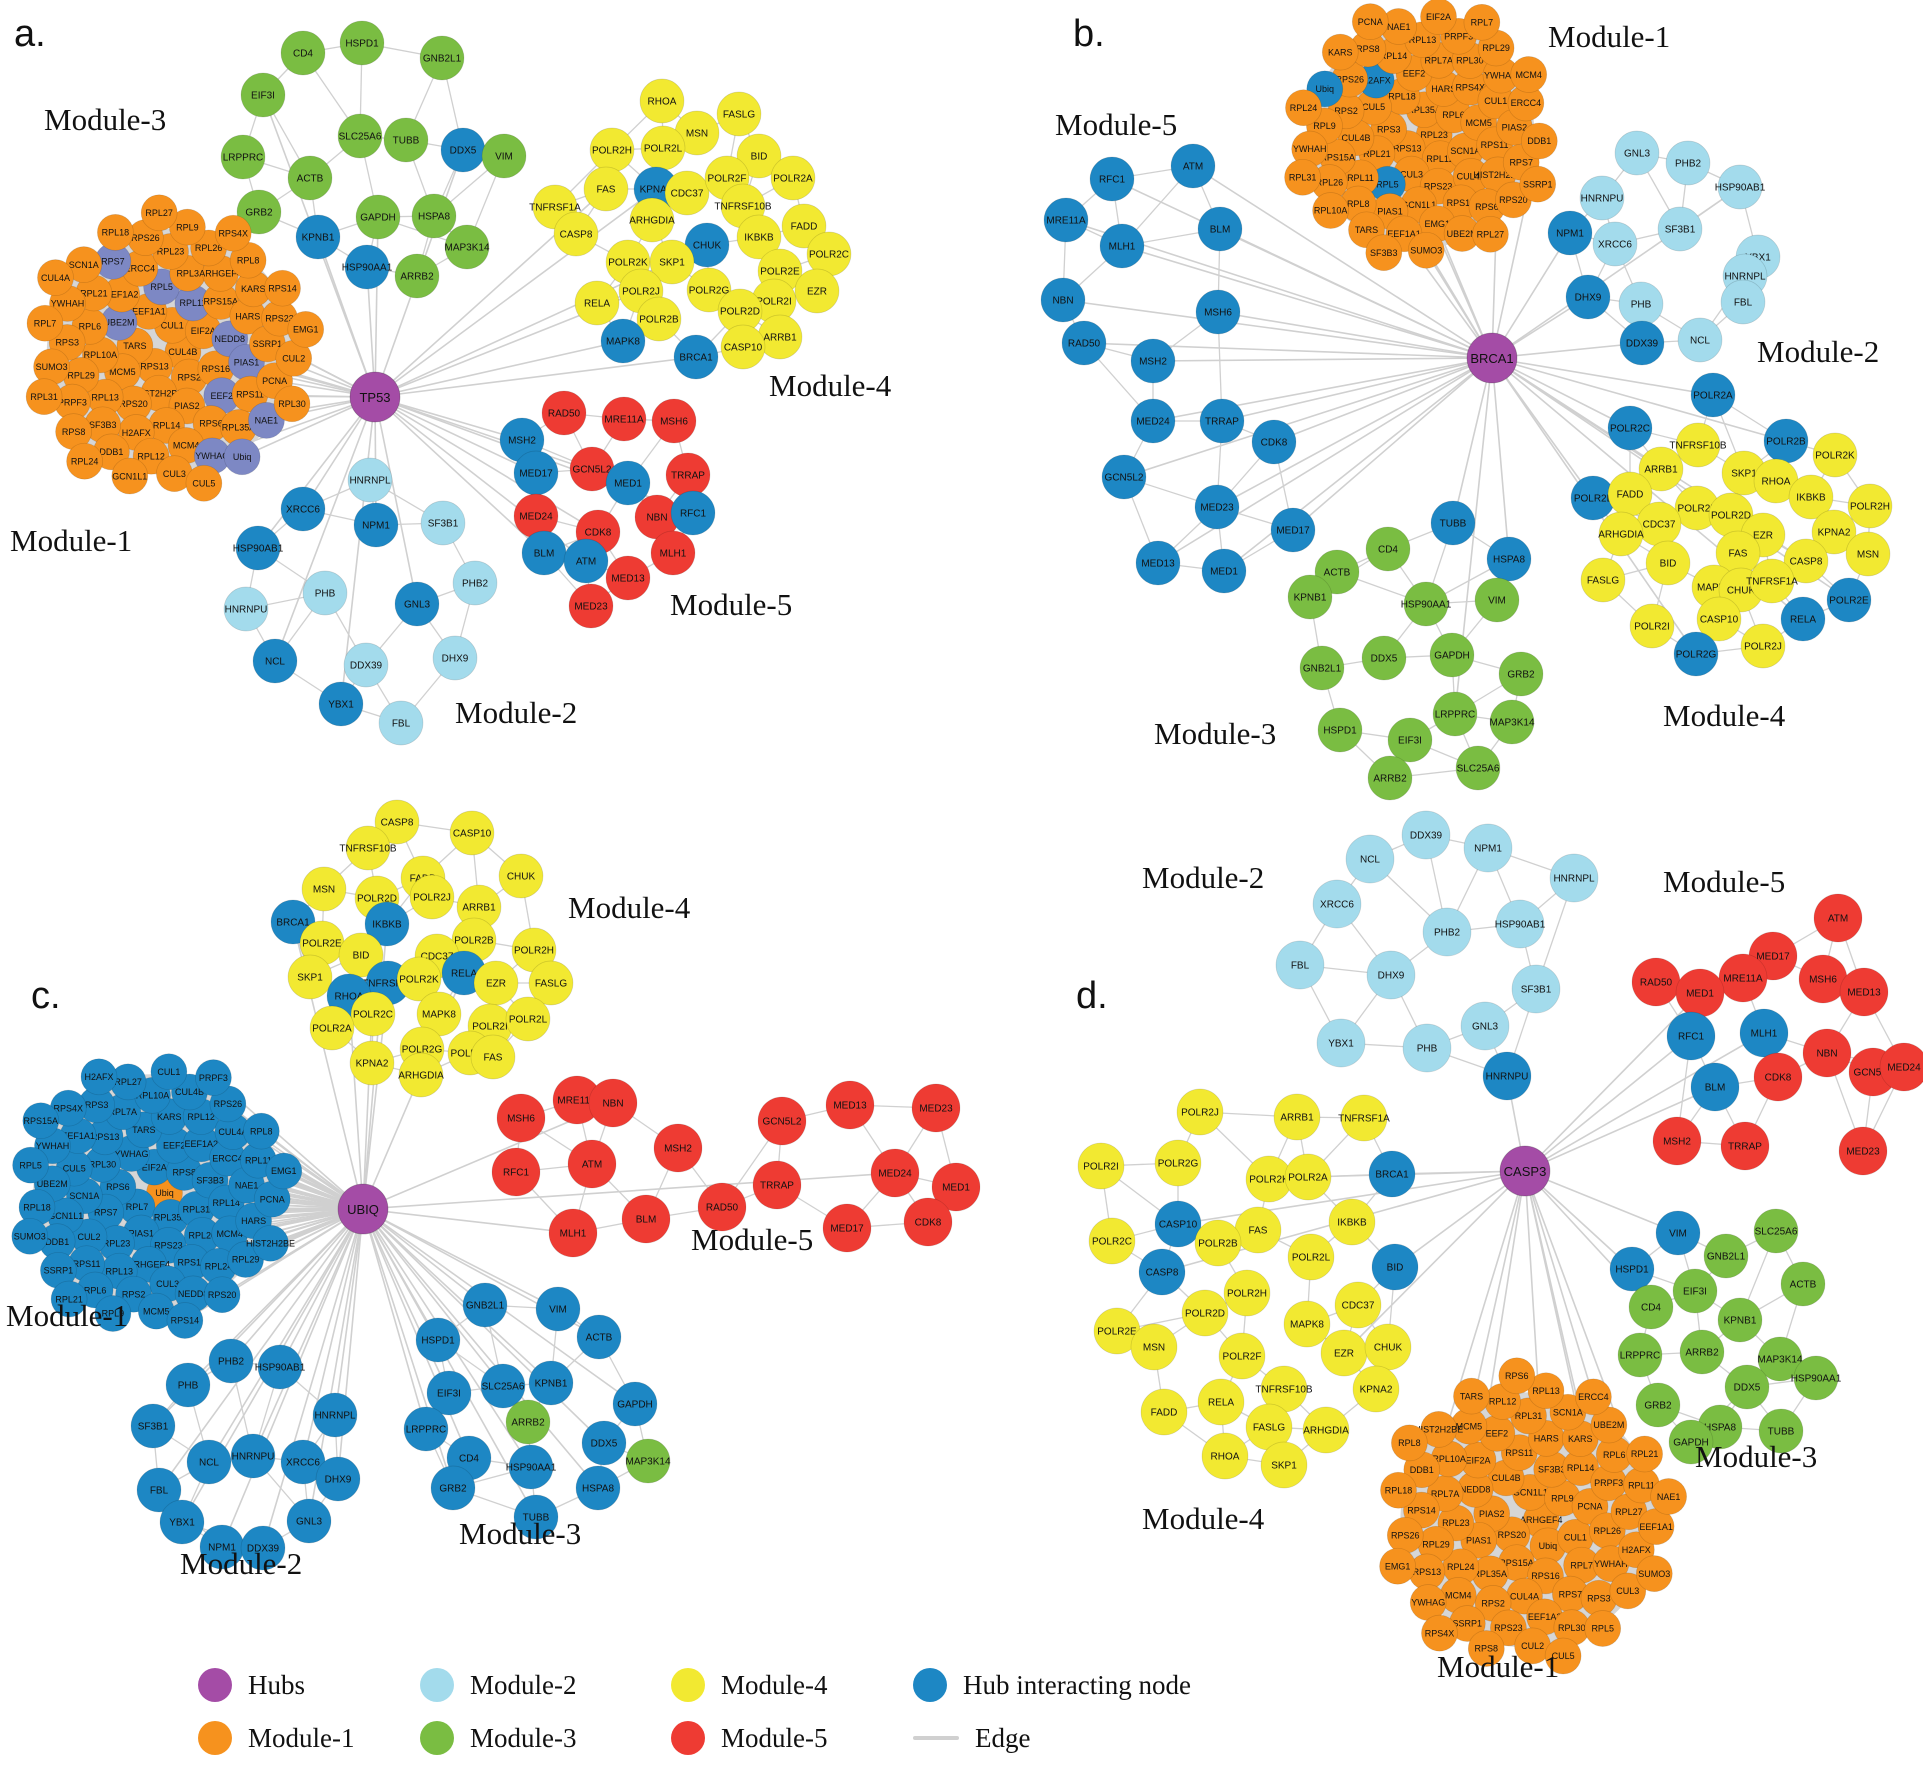 This screenshot has height=1775, width=1923. Describe the element at coordinates (282, 288) in the screenshot. I see `node-RPS14: RPS14` at that location.